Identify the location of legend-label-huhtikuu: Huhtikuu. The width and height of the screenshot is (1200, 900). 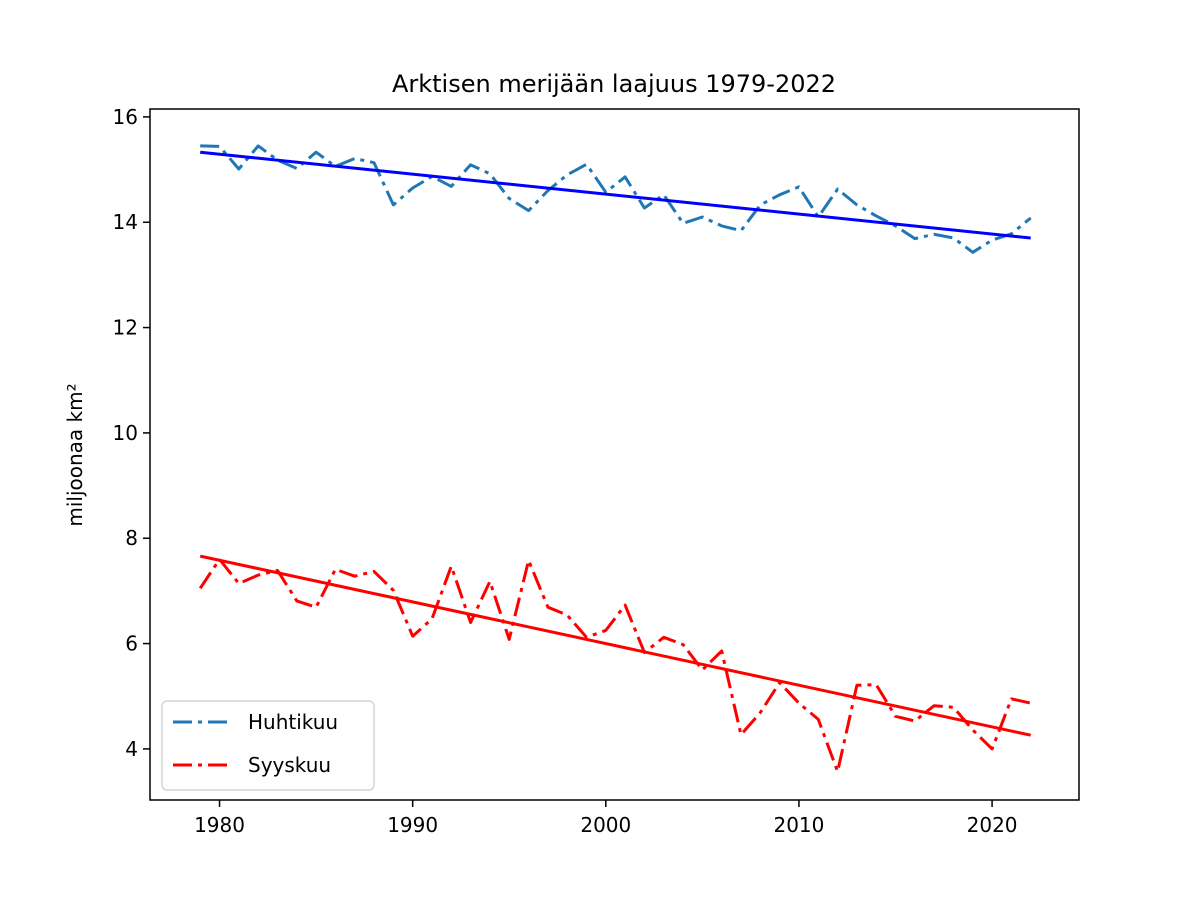
(293, 722).